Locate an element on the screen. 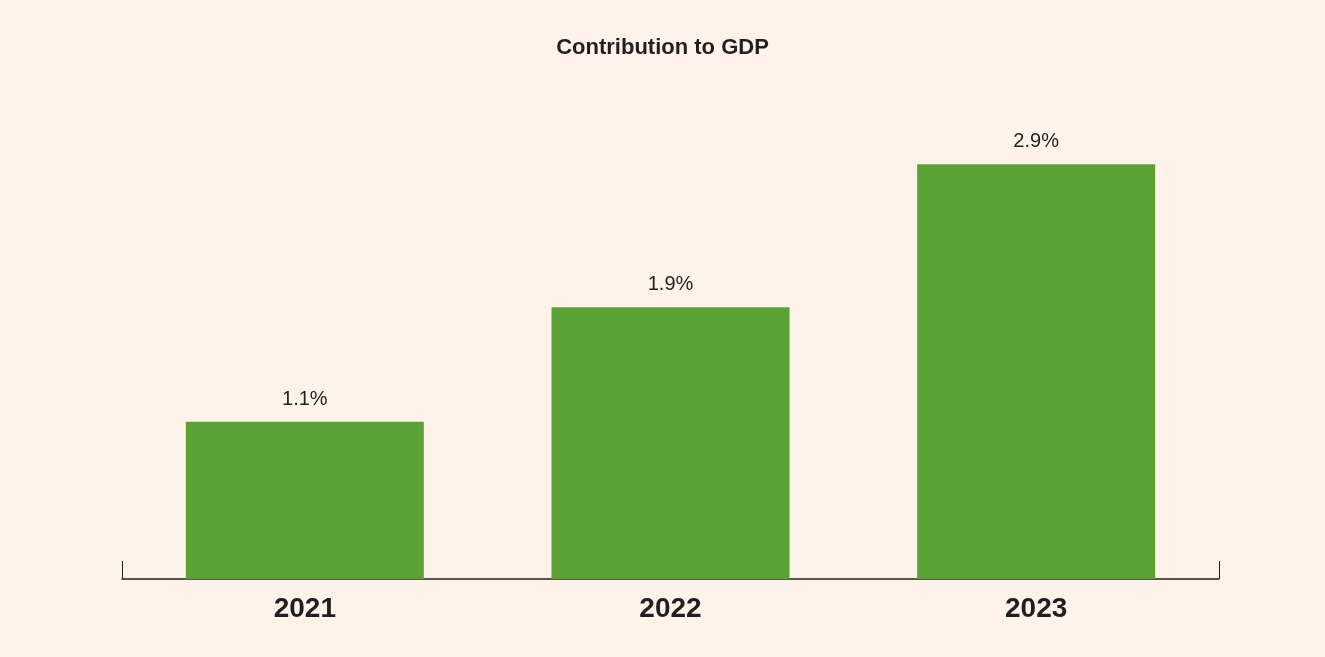 The height and width of the screenshot is (657, 1325). x-tick-label: 2022 is located at coordinates (670, 607).